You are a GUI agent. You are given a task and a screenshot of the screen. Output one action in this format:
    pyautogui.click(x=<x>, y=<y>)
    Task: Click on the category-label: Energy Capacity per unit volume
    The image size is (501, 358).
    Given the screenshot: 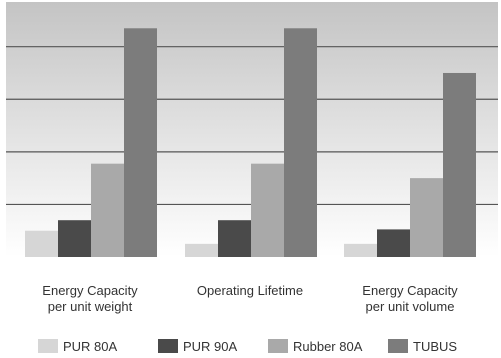 What is the action you would take?
    pyautogui.click(x=410, y=298)
    